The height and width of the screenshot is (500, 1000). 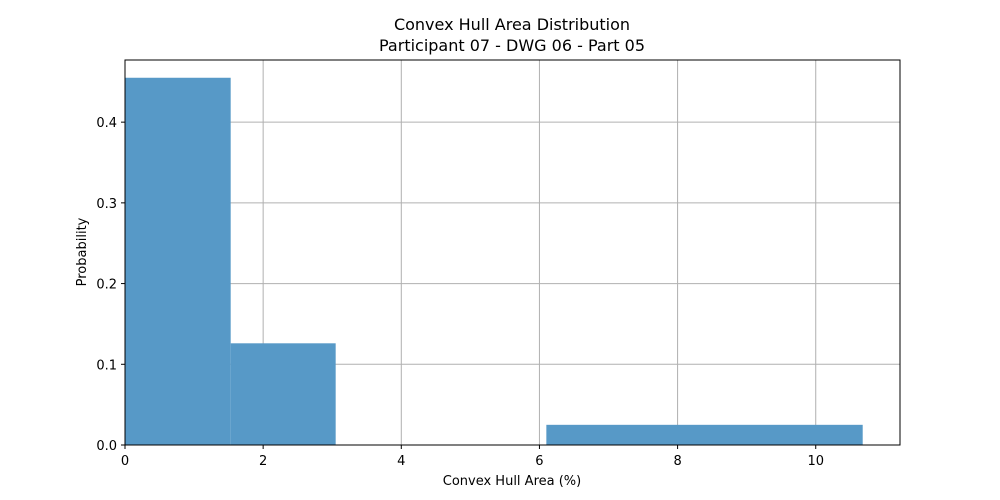 What do you see at coordinates (512, 45) in the screenshot?
I see `chart-subtitle: Participant 07 - DWG 06 - Part 05` at bounding box center [512, 45].